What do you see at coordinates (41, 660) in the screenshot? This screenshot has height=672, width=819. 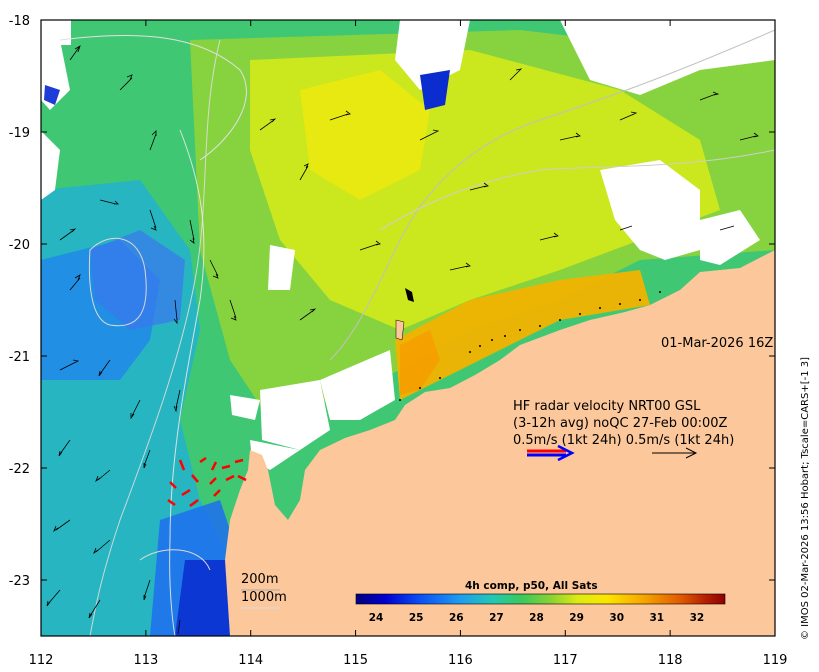 I see `x-tick-label: 112` at bounding box center [41, 660].